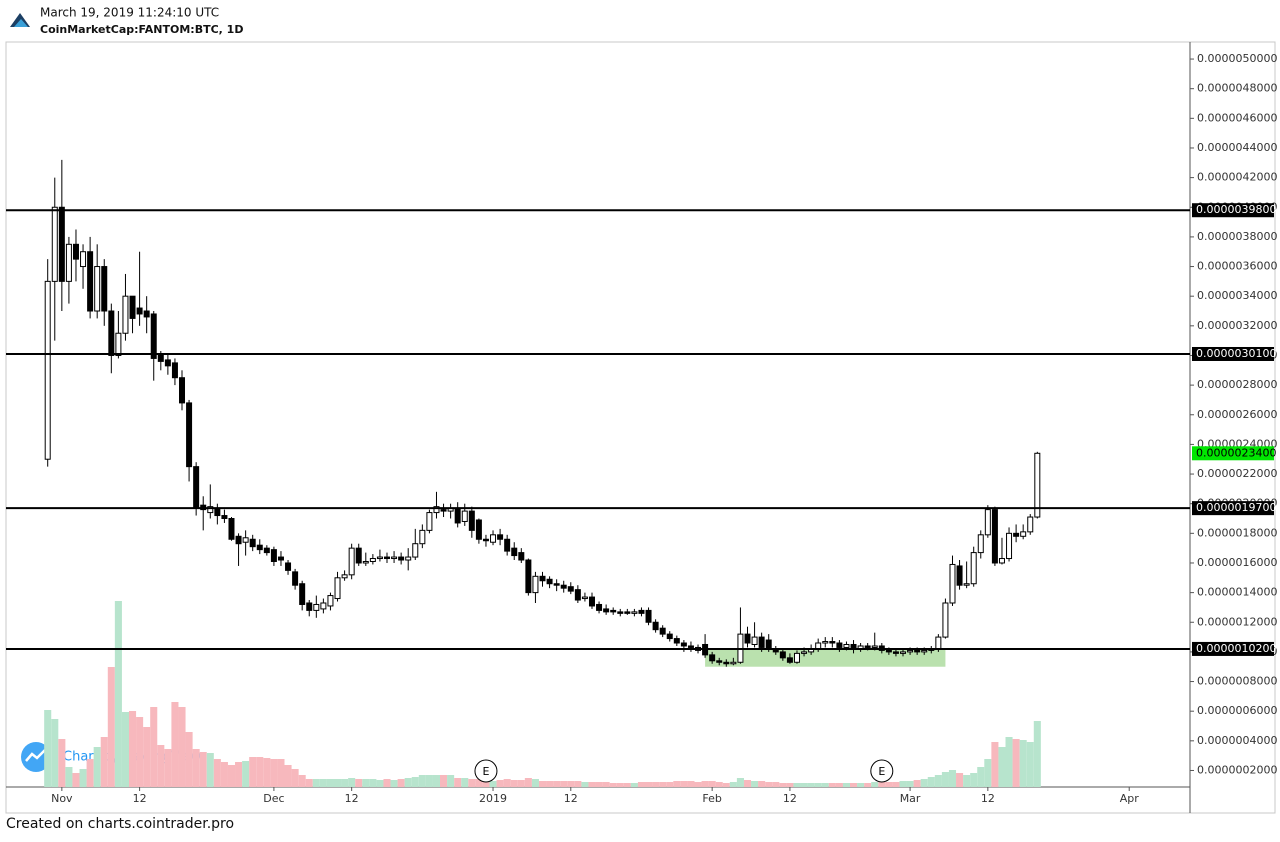 This screenshot has width=1280, height=842. I want to click on logo, so click(20, 19).